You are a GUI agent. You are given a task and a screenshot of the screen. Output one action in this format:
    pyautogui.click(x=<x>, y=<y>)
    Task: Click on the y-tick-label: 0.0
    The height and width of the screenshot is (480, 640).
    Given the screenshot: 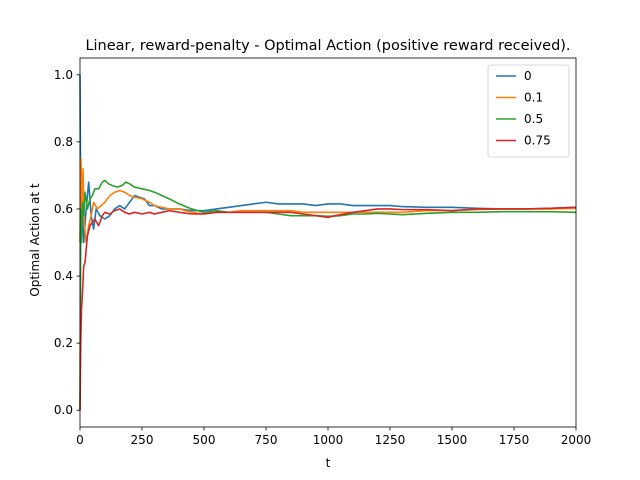 What is the action you would take?
    pyautogui.click(x=63, y=410)
    